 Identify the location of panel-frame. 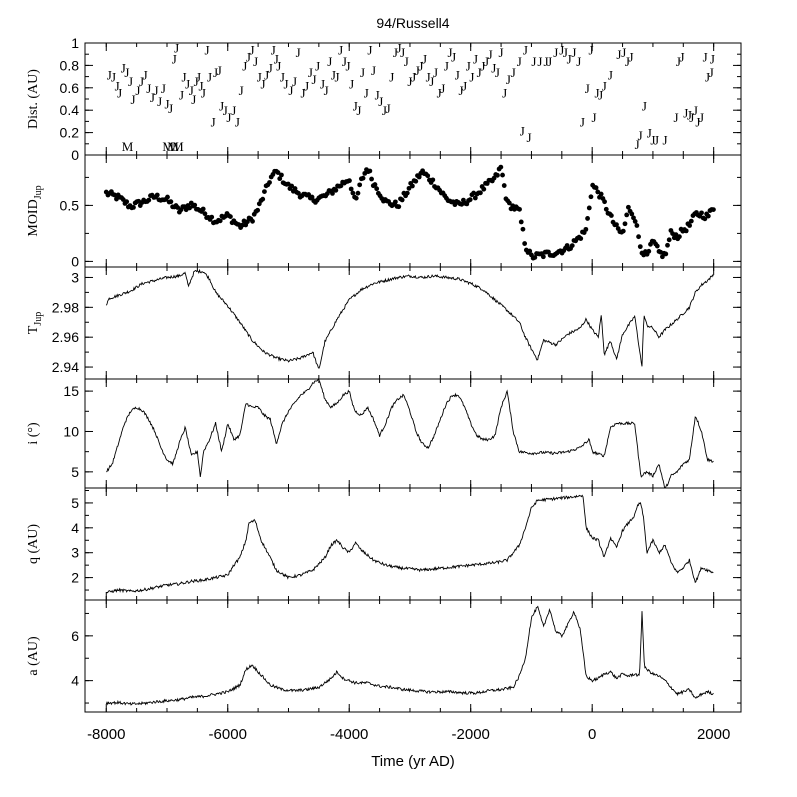
(413, 656).